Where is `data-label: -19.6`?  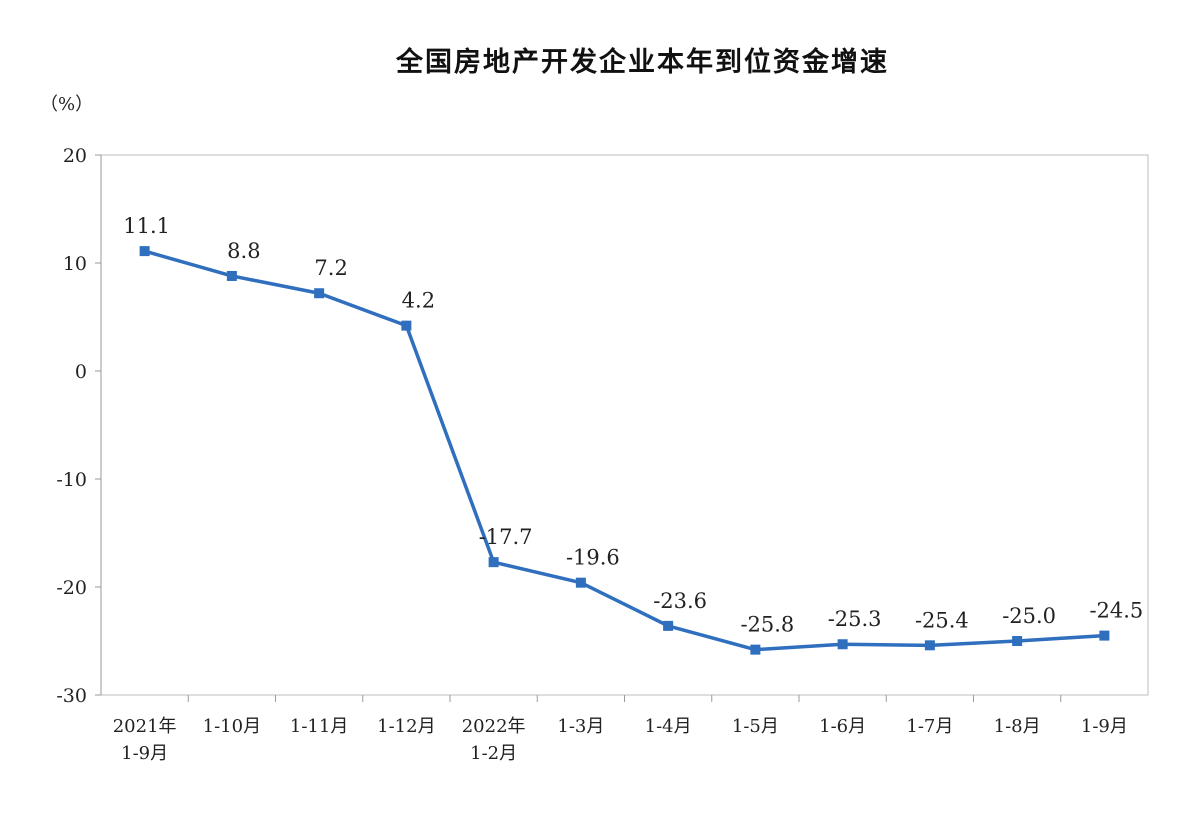 data-label: -19.6 is located at coordinates (593, 558).